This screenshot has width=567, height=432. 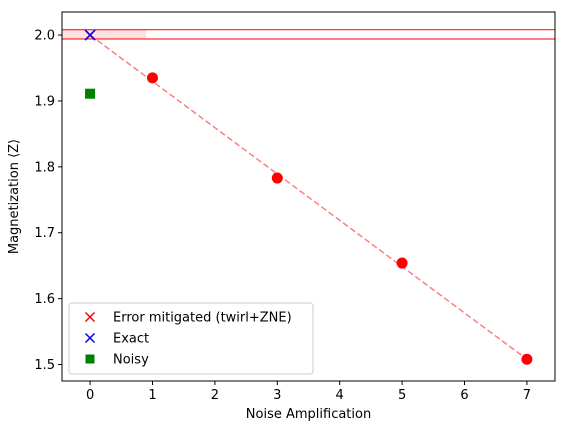 I want to click on x-tick-label: 7, so click(x=527, y=395).